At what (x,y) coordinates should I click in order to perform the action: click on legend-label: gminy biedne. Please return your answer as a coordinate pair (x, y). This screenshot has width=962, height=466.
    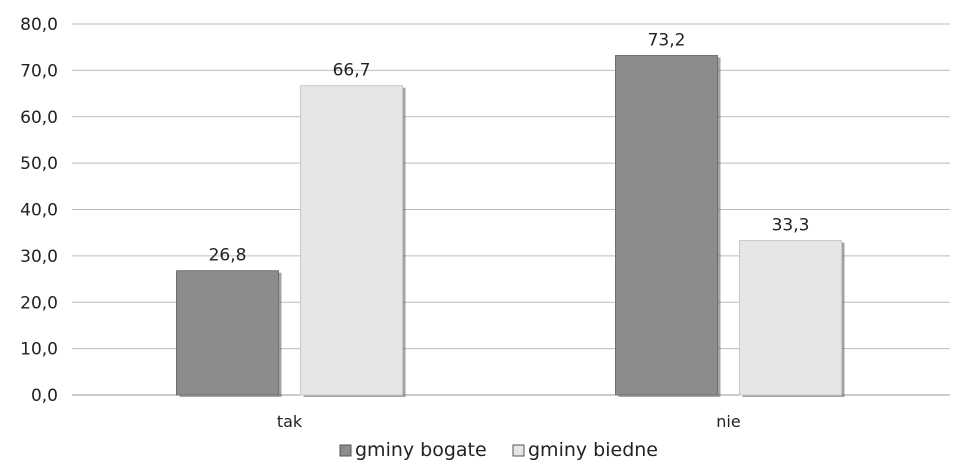
    Looking at the image, I should click on (593, 450).